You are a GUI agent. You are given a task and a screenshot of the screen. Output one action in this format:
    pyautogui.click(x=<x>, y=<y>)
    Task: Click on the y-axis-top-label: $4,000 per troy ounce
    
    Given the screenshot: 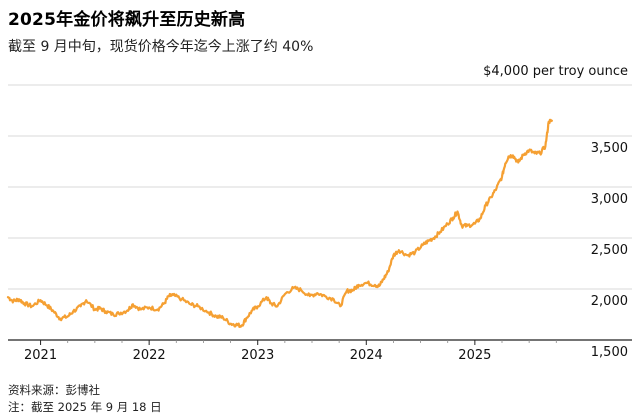 What is the action you would take?
    pyautogui.click(x=555, y=71)
    